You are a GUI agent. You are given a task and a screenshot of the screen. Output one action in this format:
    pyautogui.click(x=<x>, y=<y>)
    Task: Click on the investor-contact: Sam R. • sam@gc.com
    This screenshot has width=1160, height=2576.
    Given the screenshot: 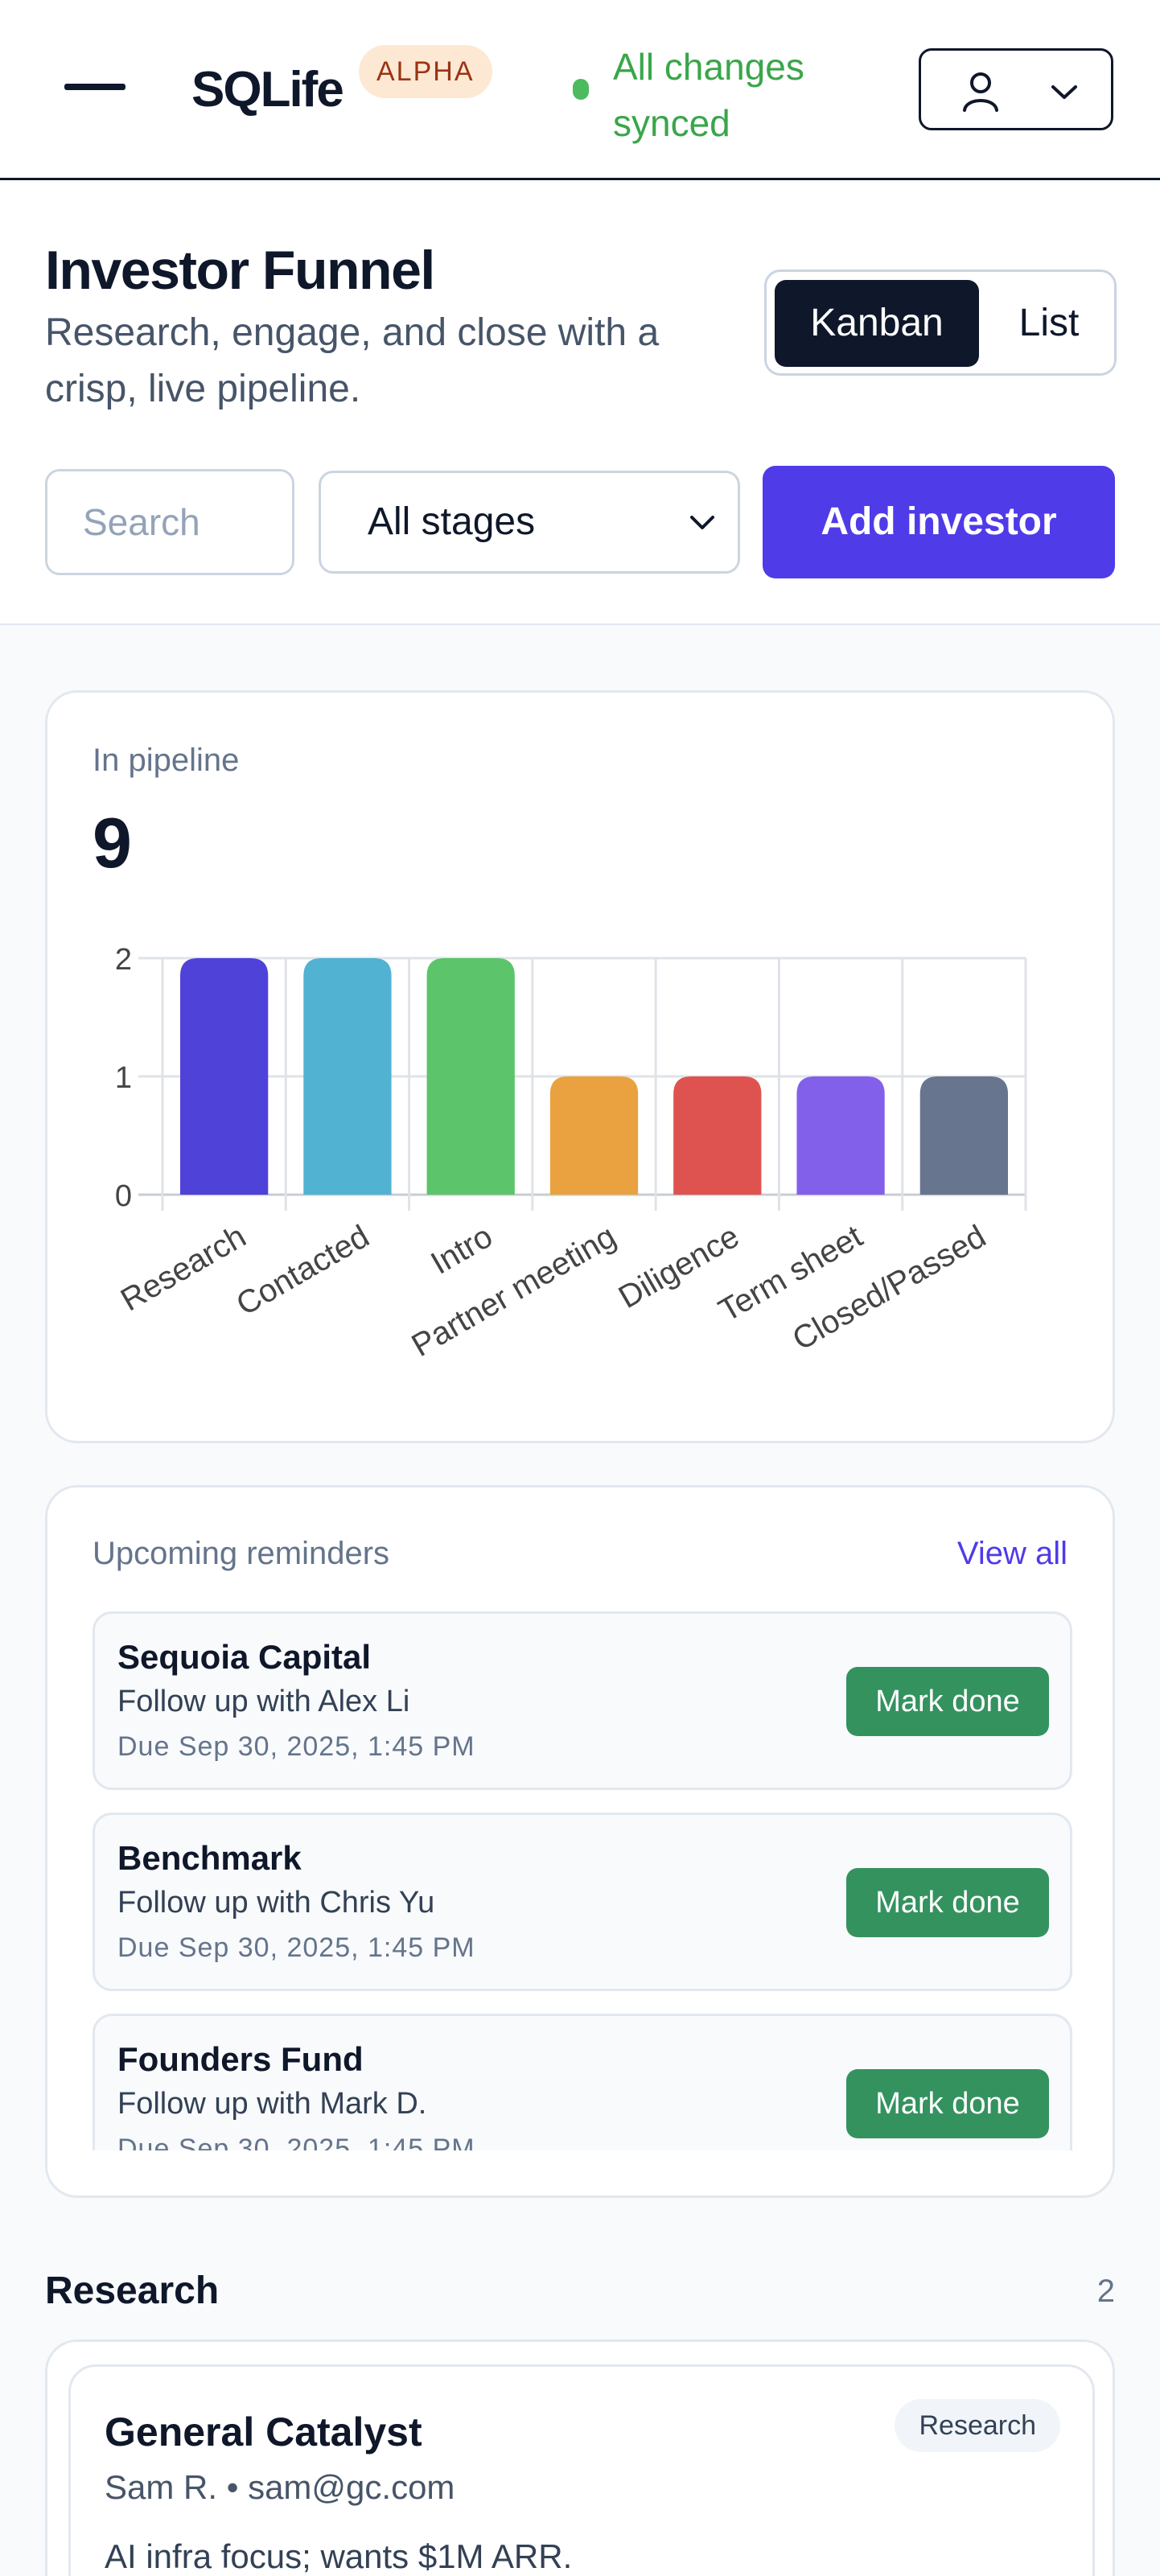 What is the action you would take?
    pyautogui.click(x=280, y=2487)
    